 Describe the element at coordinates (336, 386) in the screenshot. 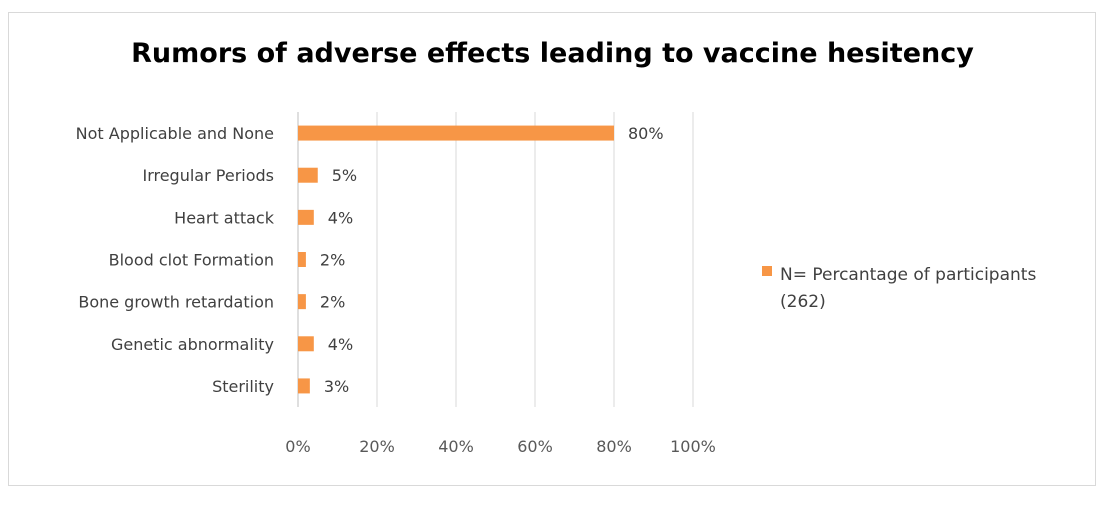

I see `data-label: 3%` at that location.